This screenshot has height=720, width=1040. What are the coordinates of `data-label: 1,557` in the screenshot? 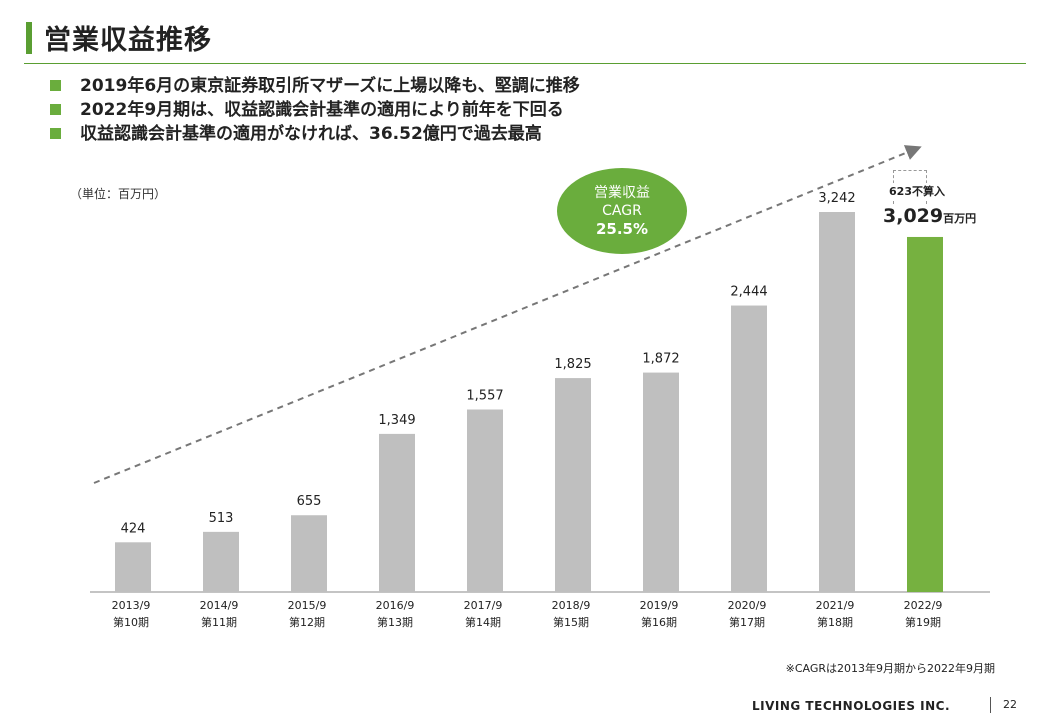 It's located at (484, 396).